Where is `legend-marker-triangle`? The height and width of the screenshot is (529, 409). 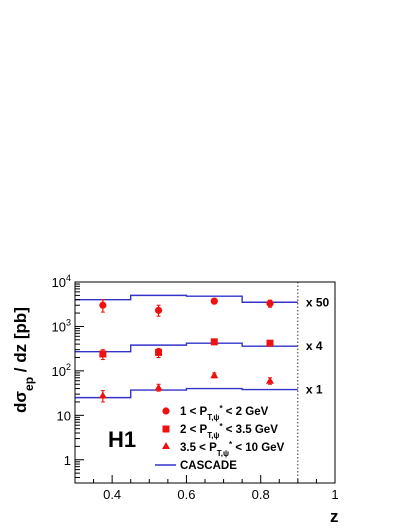 legend-marker-triangle is located at coordinates (166, 445).